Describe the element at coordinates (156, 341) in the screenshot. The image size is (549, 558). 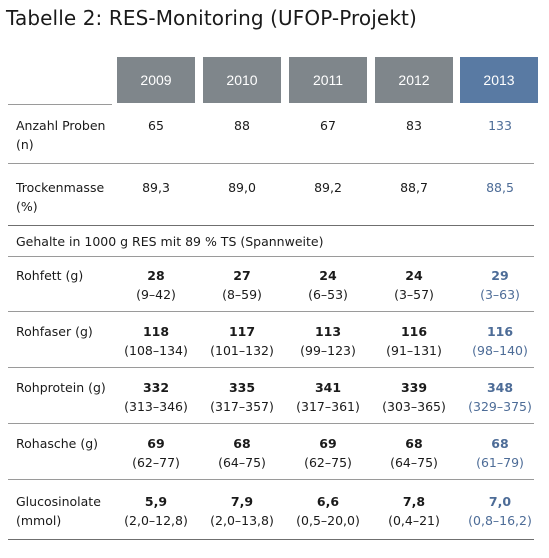
I see `cell-value: 118 (108–134)` at that location.